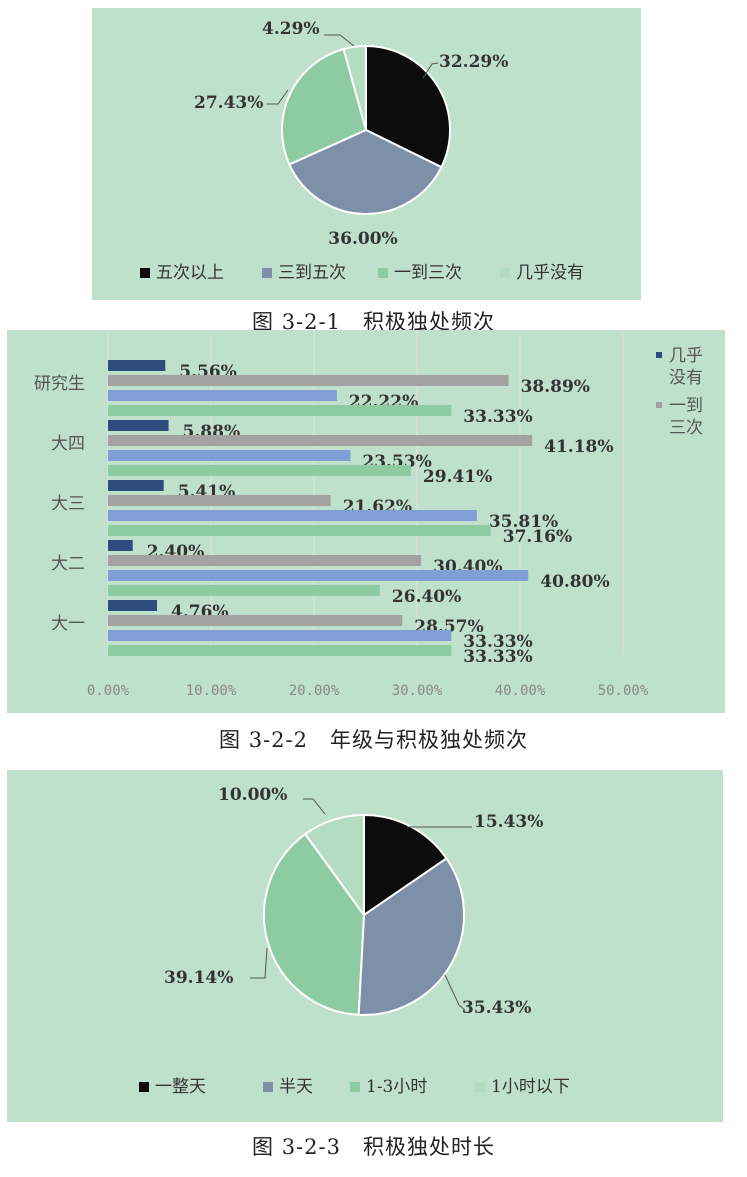 The width and height of the screenshot is (747, 1177). Describe the element at coordinates (68, 624) in the screenshot. I see `category-label: 大一` at that location.